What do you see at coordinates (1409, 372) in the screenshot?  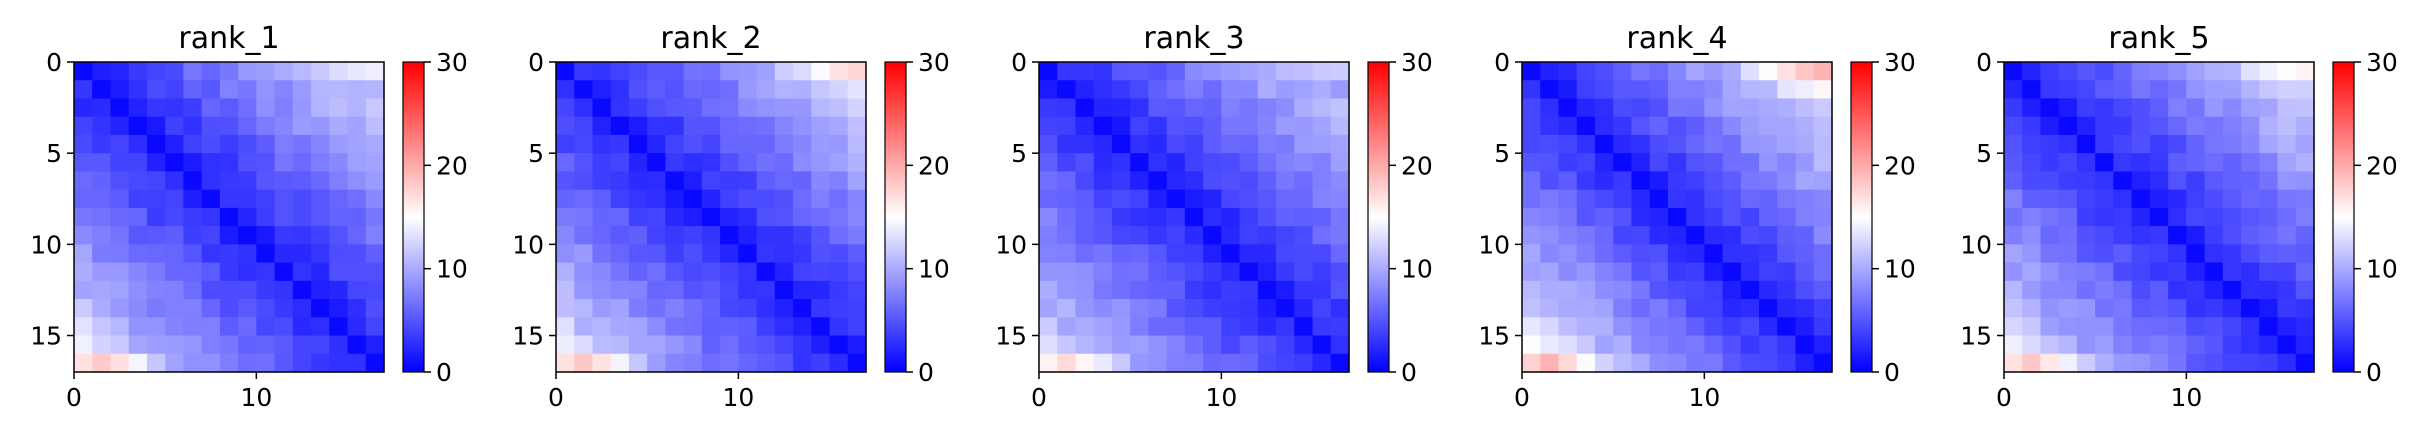 I see `colorbar-tick-label: 0` at bounding box center [1409, 372].